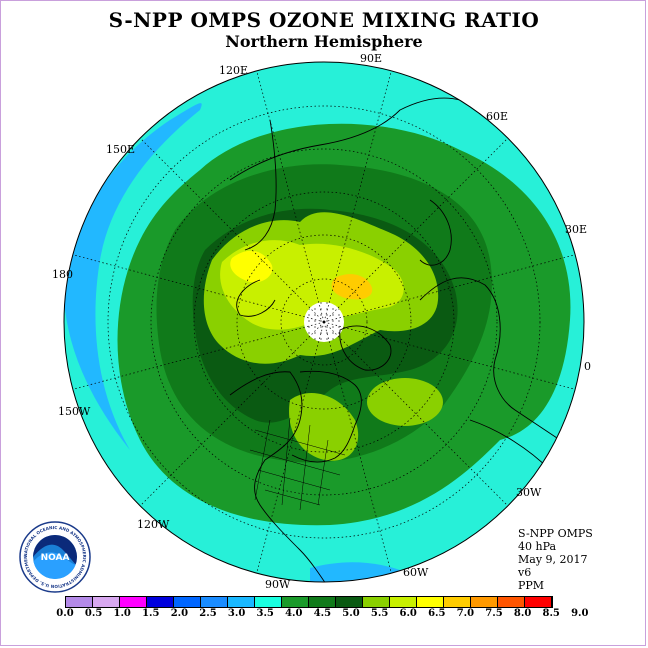 This screenshot has height=648, width=648. Describe the element at coordinates (151, 613) in the screenshot. I see `color-legend-label: 1.5` at that location.